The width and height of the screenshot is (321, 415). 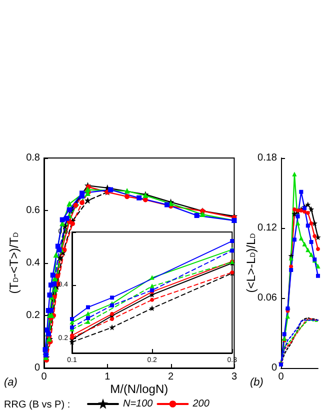 I want to click on x-tick-label: 3, so click(x=234, y=377).